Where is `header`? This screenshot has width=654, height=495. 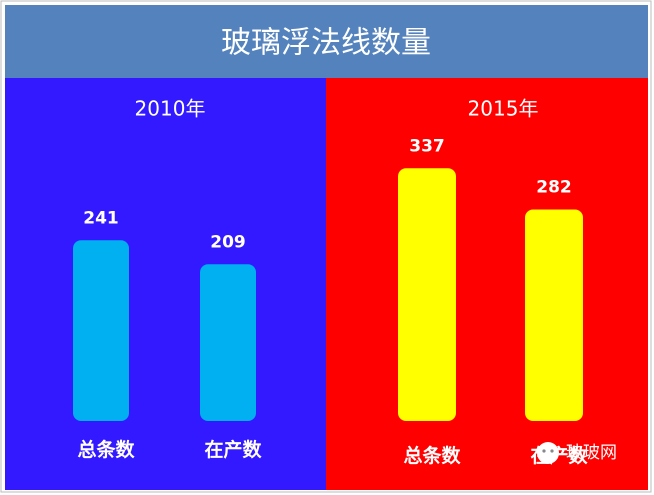
header is located at coordinates (326, 41).